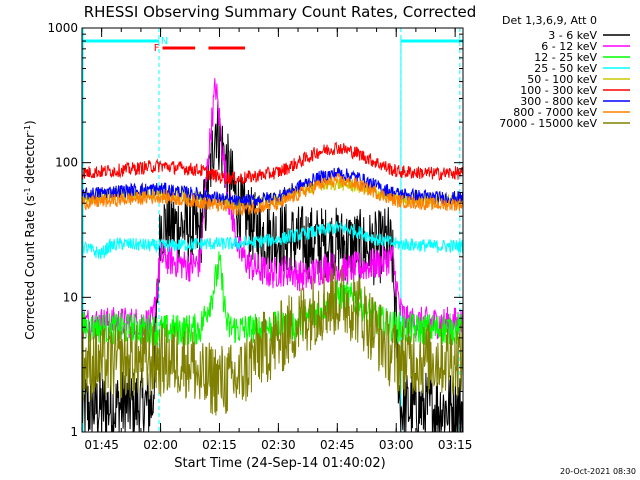 This screenshot has height=480, width=640. What do you see at coordinates (272, 194) in the screenshot?
I see `series-line-800-7000-kev` at bounding box center [272, 194].